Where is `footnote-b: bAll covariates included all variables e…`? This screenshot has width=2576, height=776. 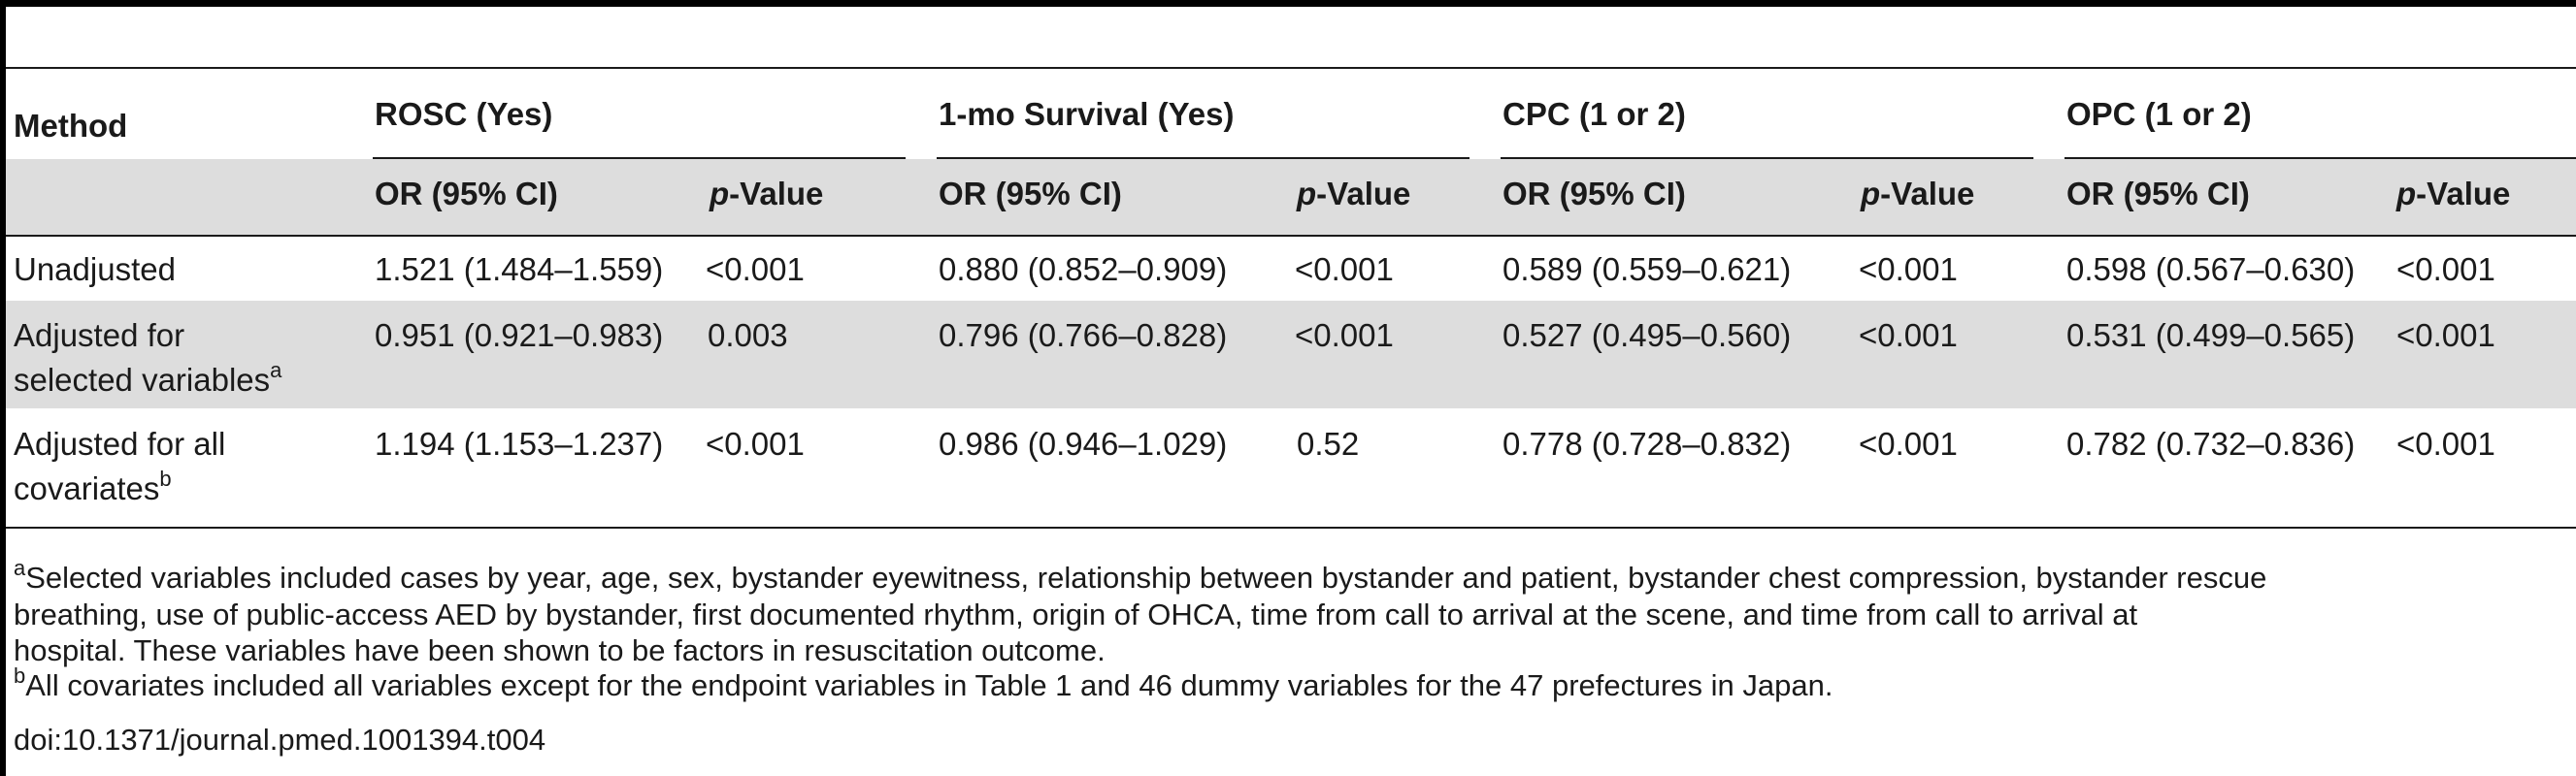 footnote-b: bAll covariates included all variables e… is located at coordinates (923, 682).